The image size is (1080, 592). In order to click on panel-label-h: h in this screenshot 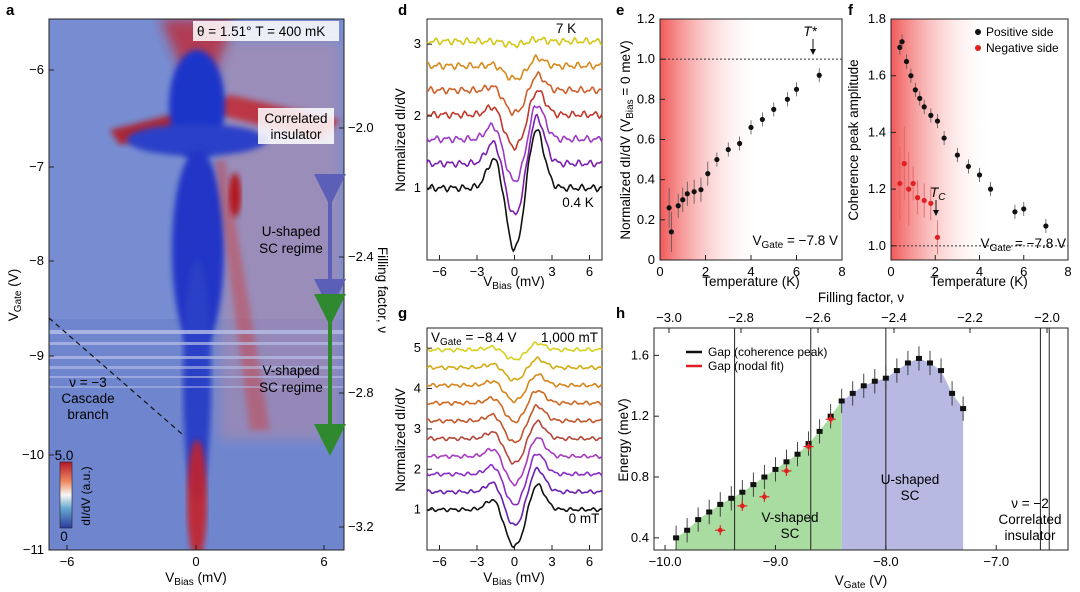, I will do `click(620, 313)`.